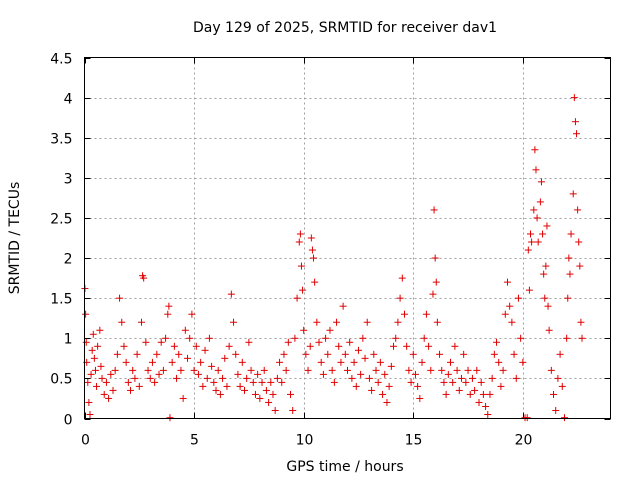 This screenshot has height=480, width=640. I want to click on x-tick-label: 10, so click(305, 441).